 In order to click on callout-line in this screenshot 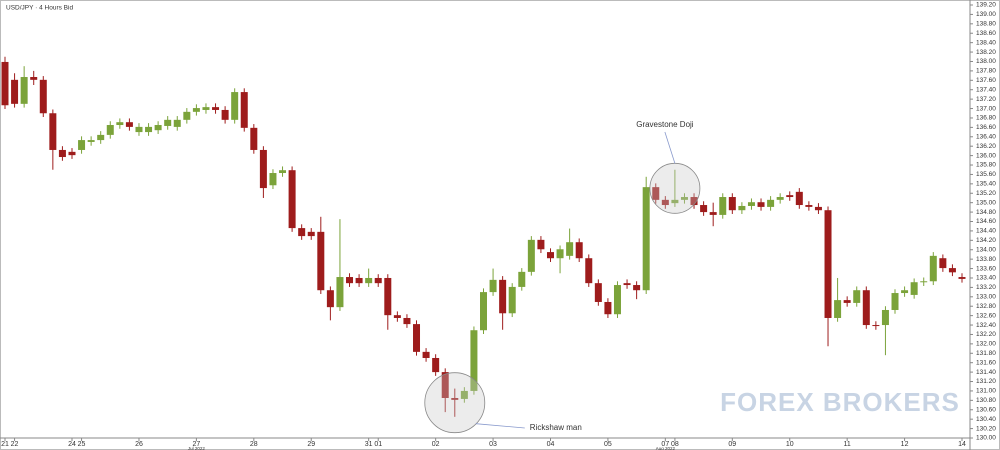, I will do `click(670, 147)`.